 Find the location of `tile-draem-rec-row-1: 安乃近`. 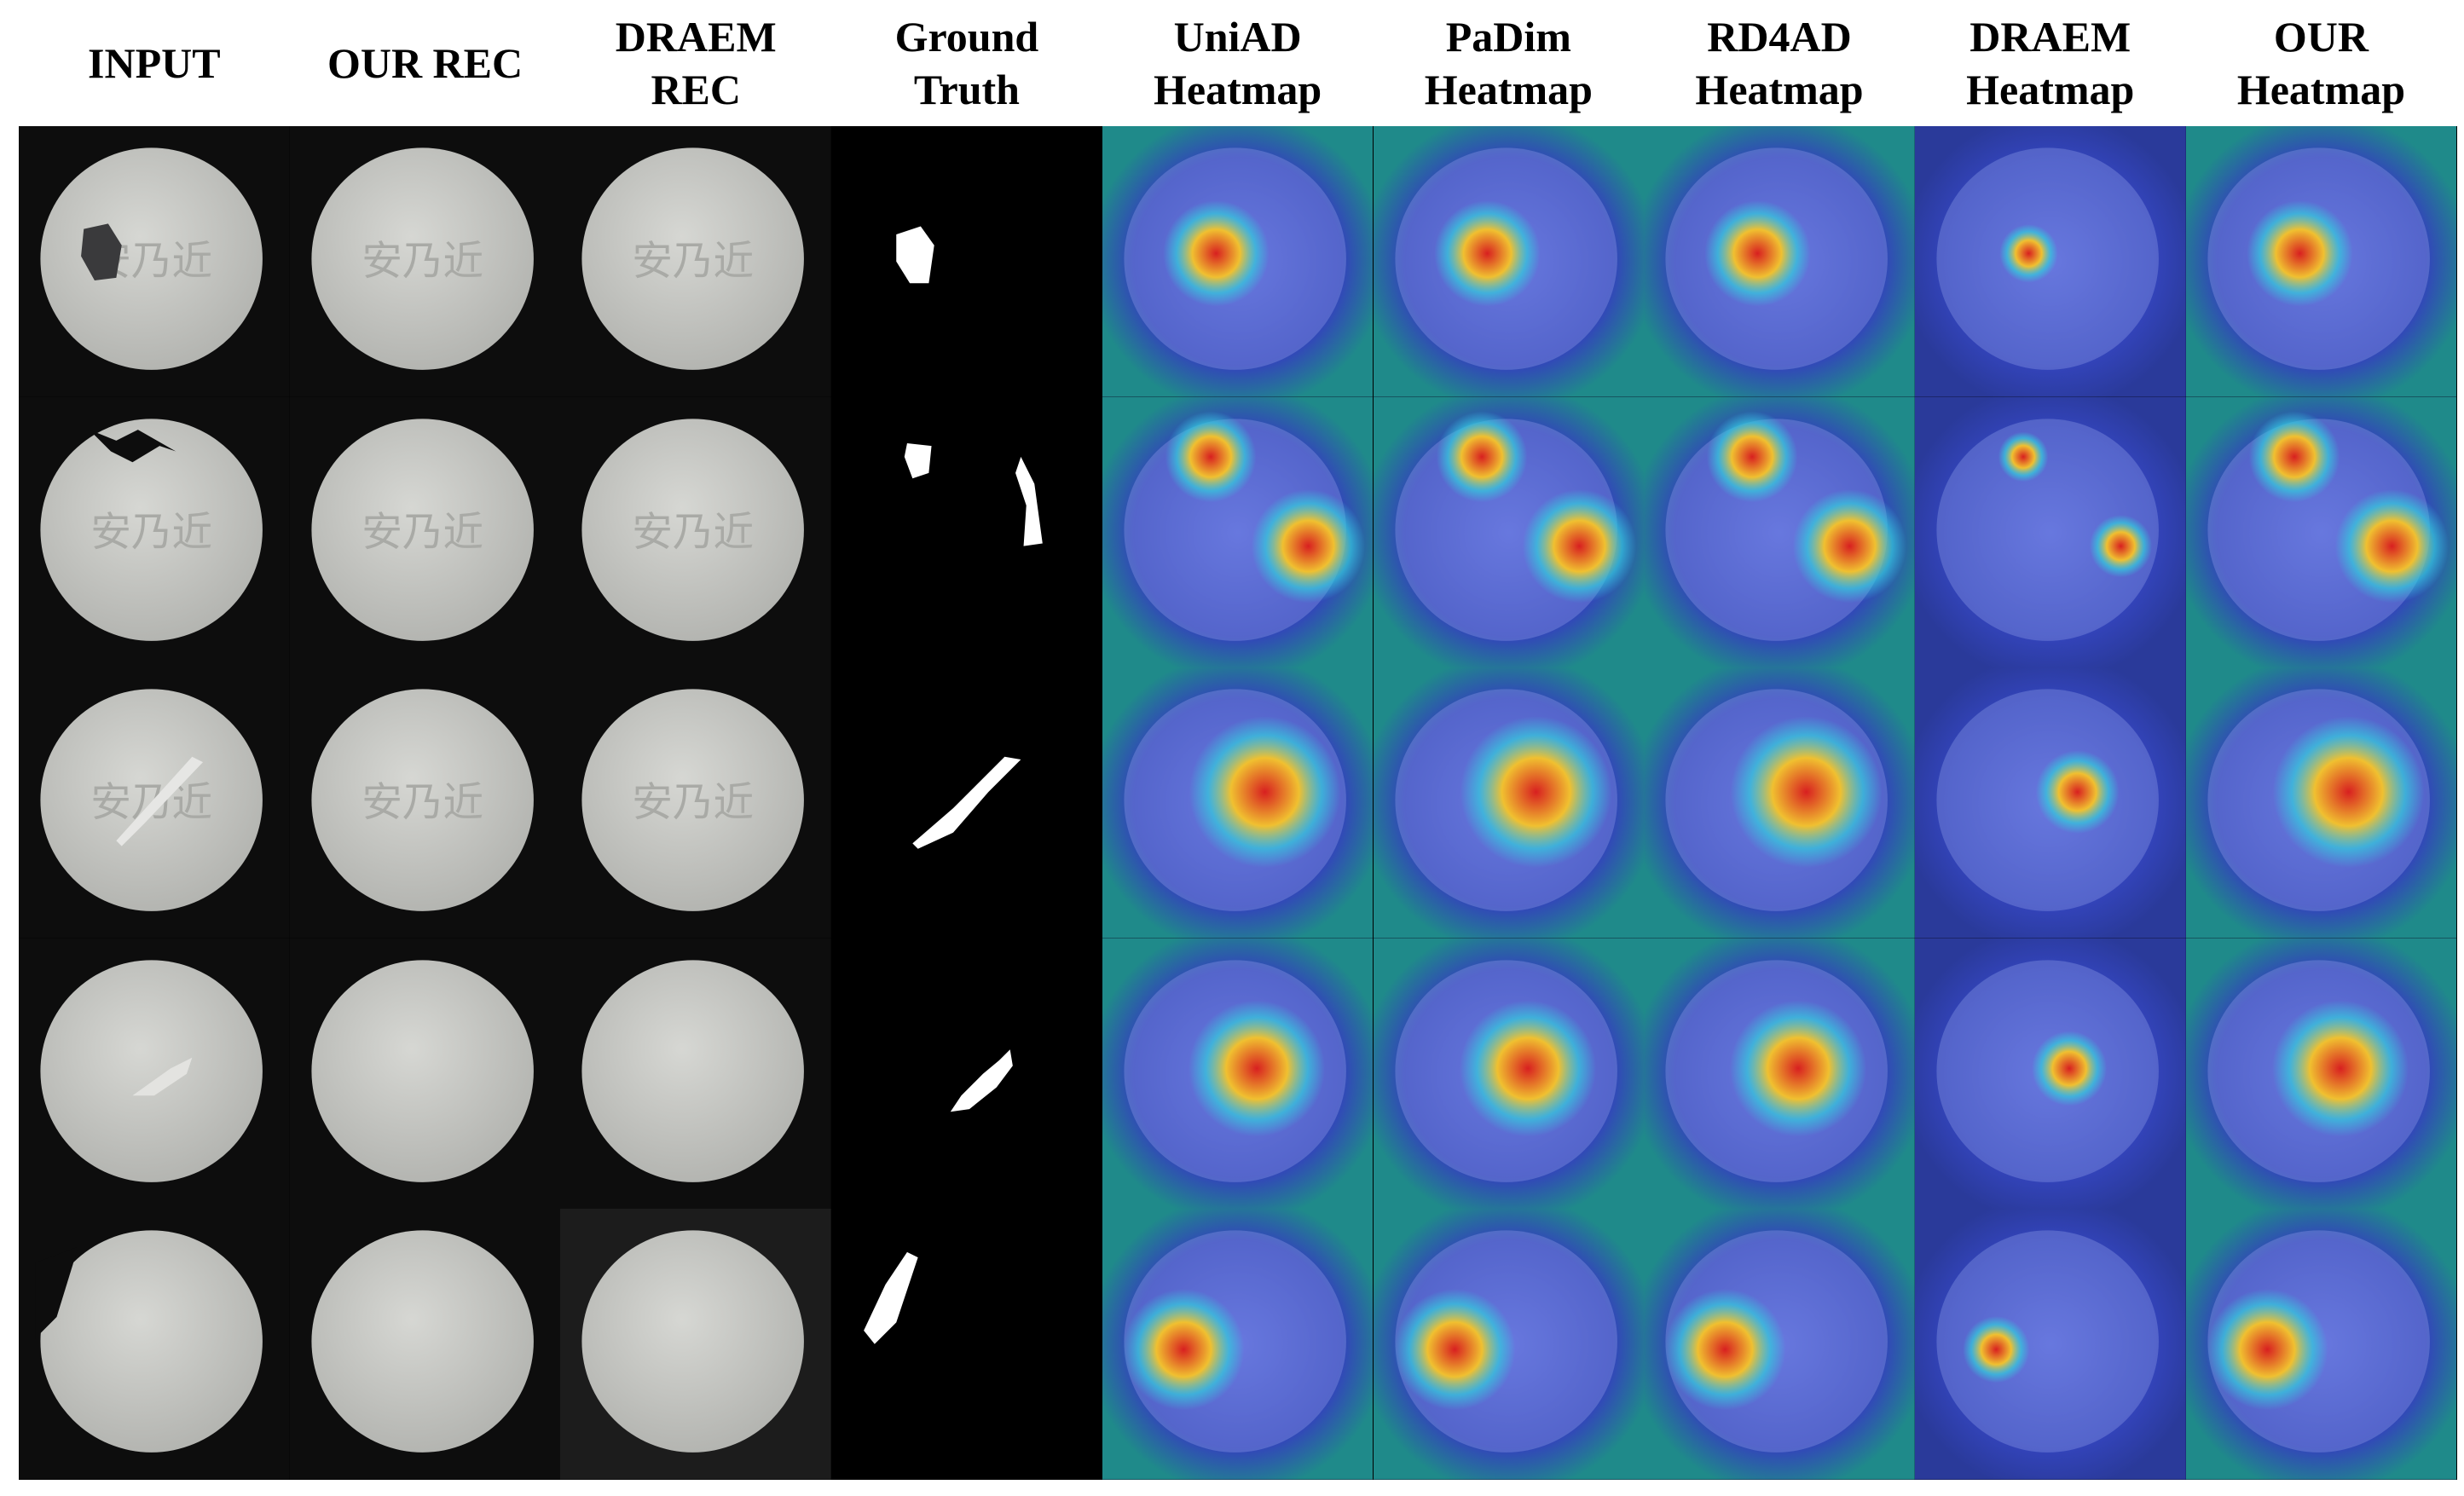

tile-draem-rec-row-1: 安乃近 is located at coordinates (696, 261).